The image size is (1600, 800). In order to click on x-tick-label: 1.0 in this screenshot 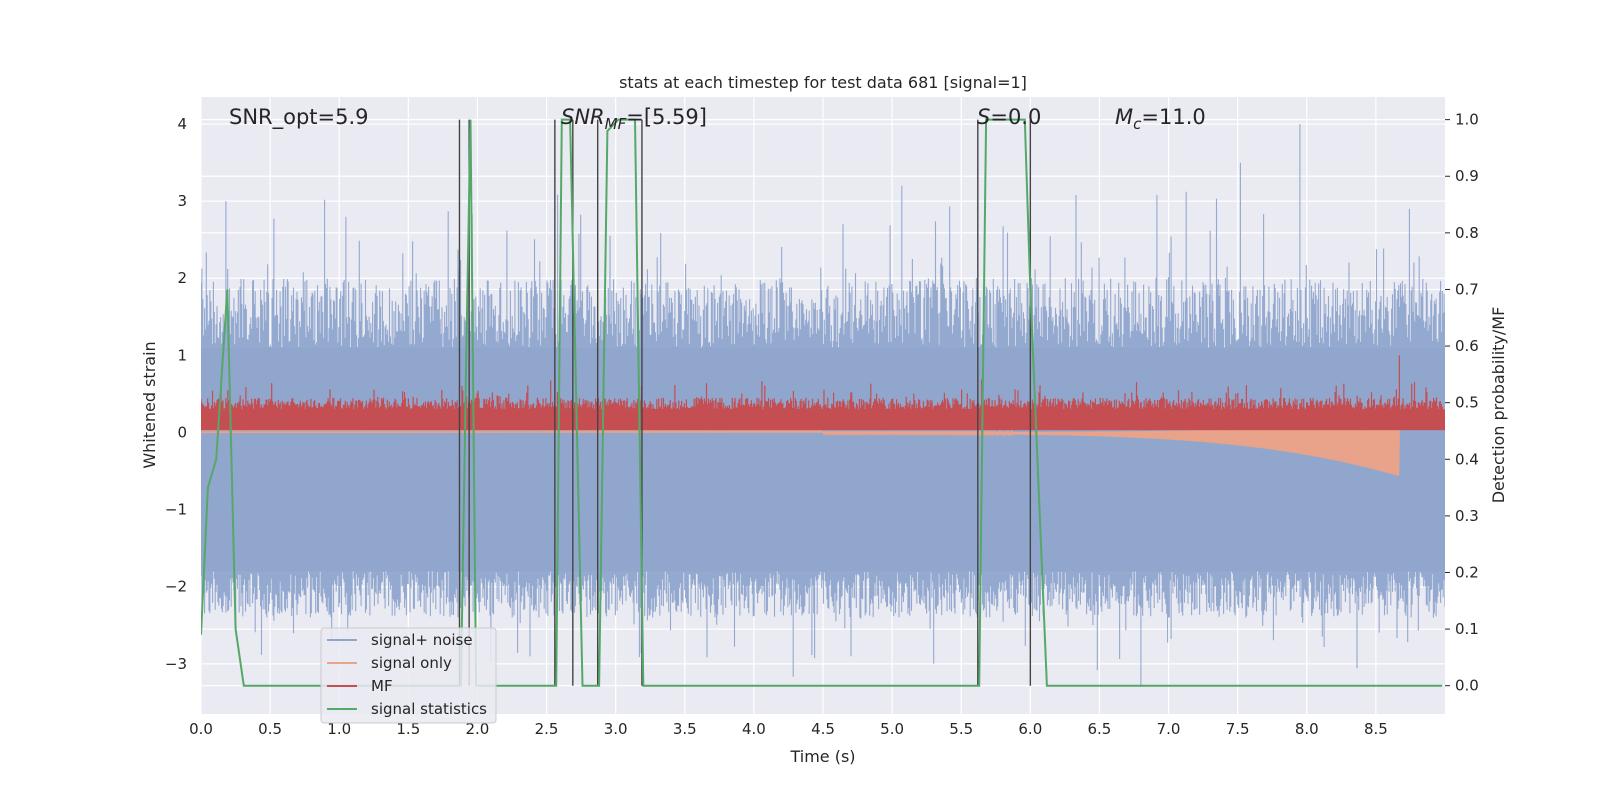, I will do `click(339, 729)`.